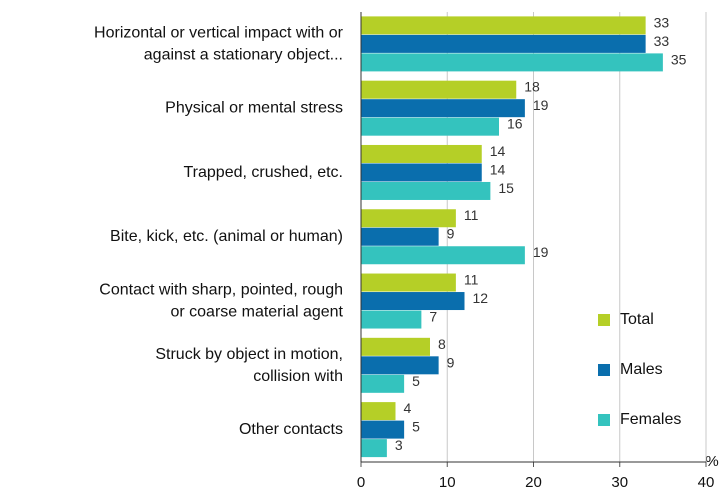 Image resolution: width=722 pixels, height=490 pixels. Describe the element at coordinates (442, 344) in the screenshot. I see `value-label: 8` at that location.